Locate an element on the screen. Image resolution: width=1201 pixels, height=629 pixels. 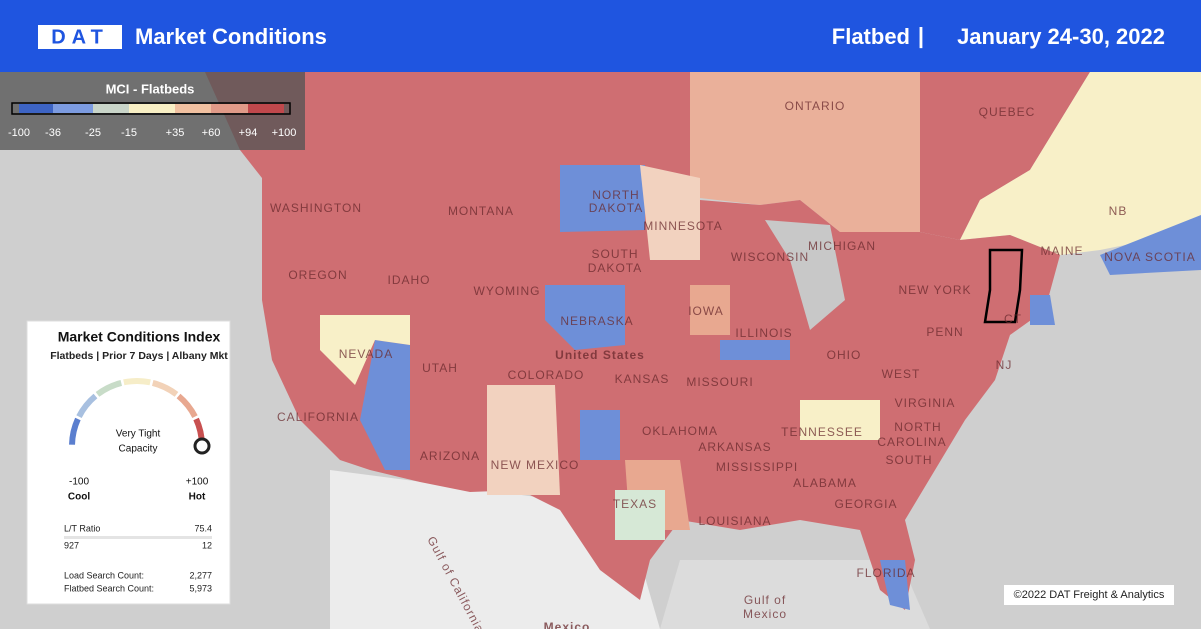
map-label: PENN is located at coordinates (944, 332).